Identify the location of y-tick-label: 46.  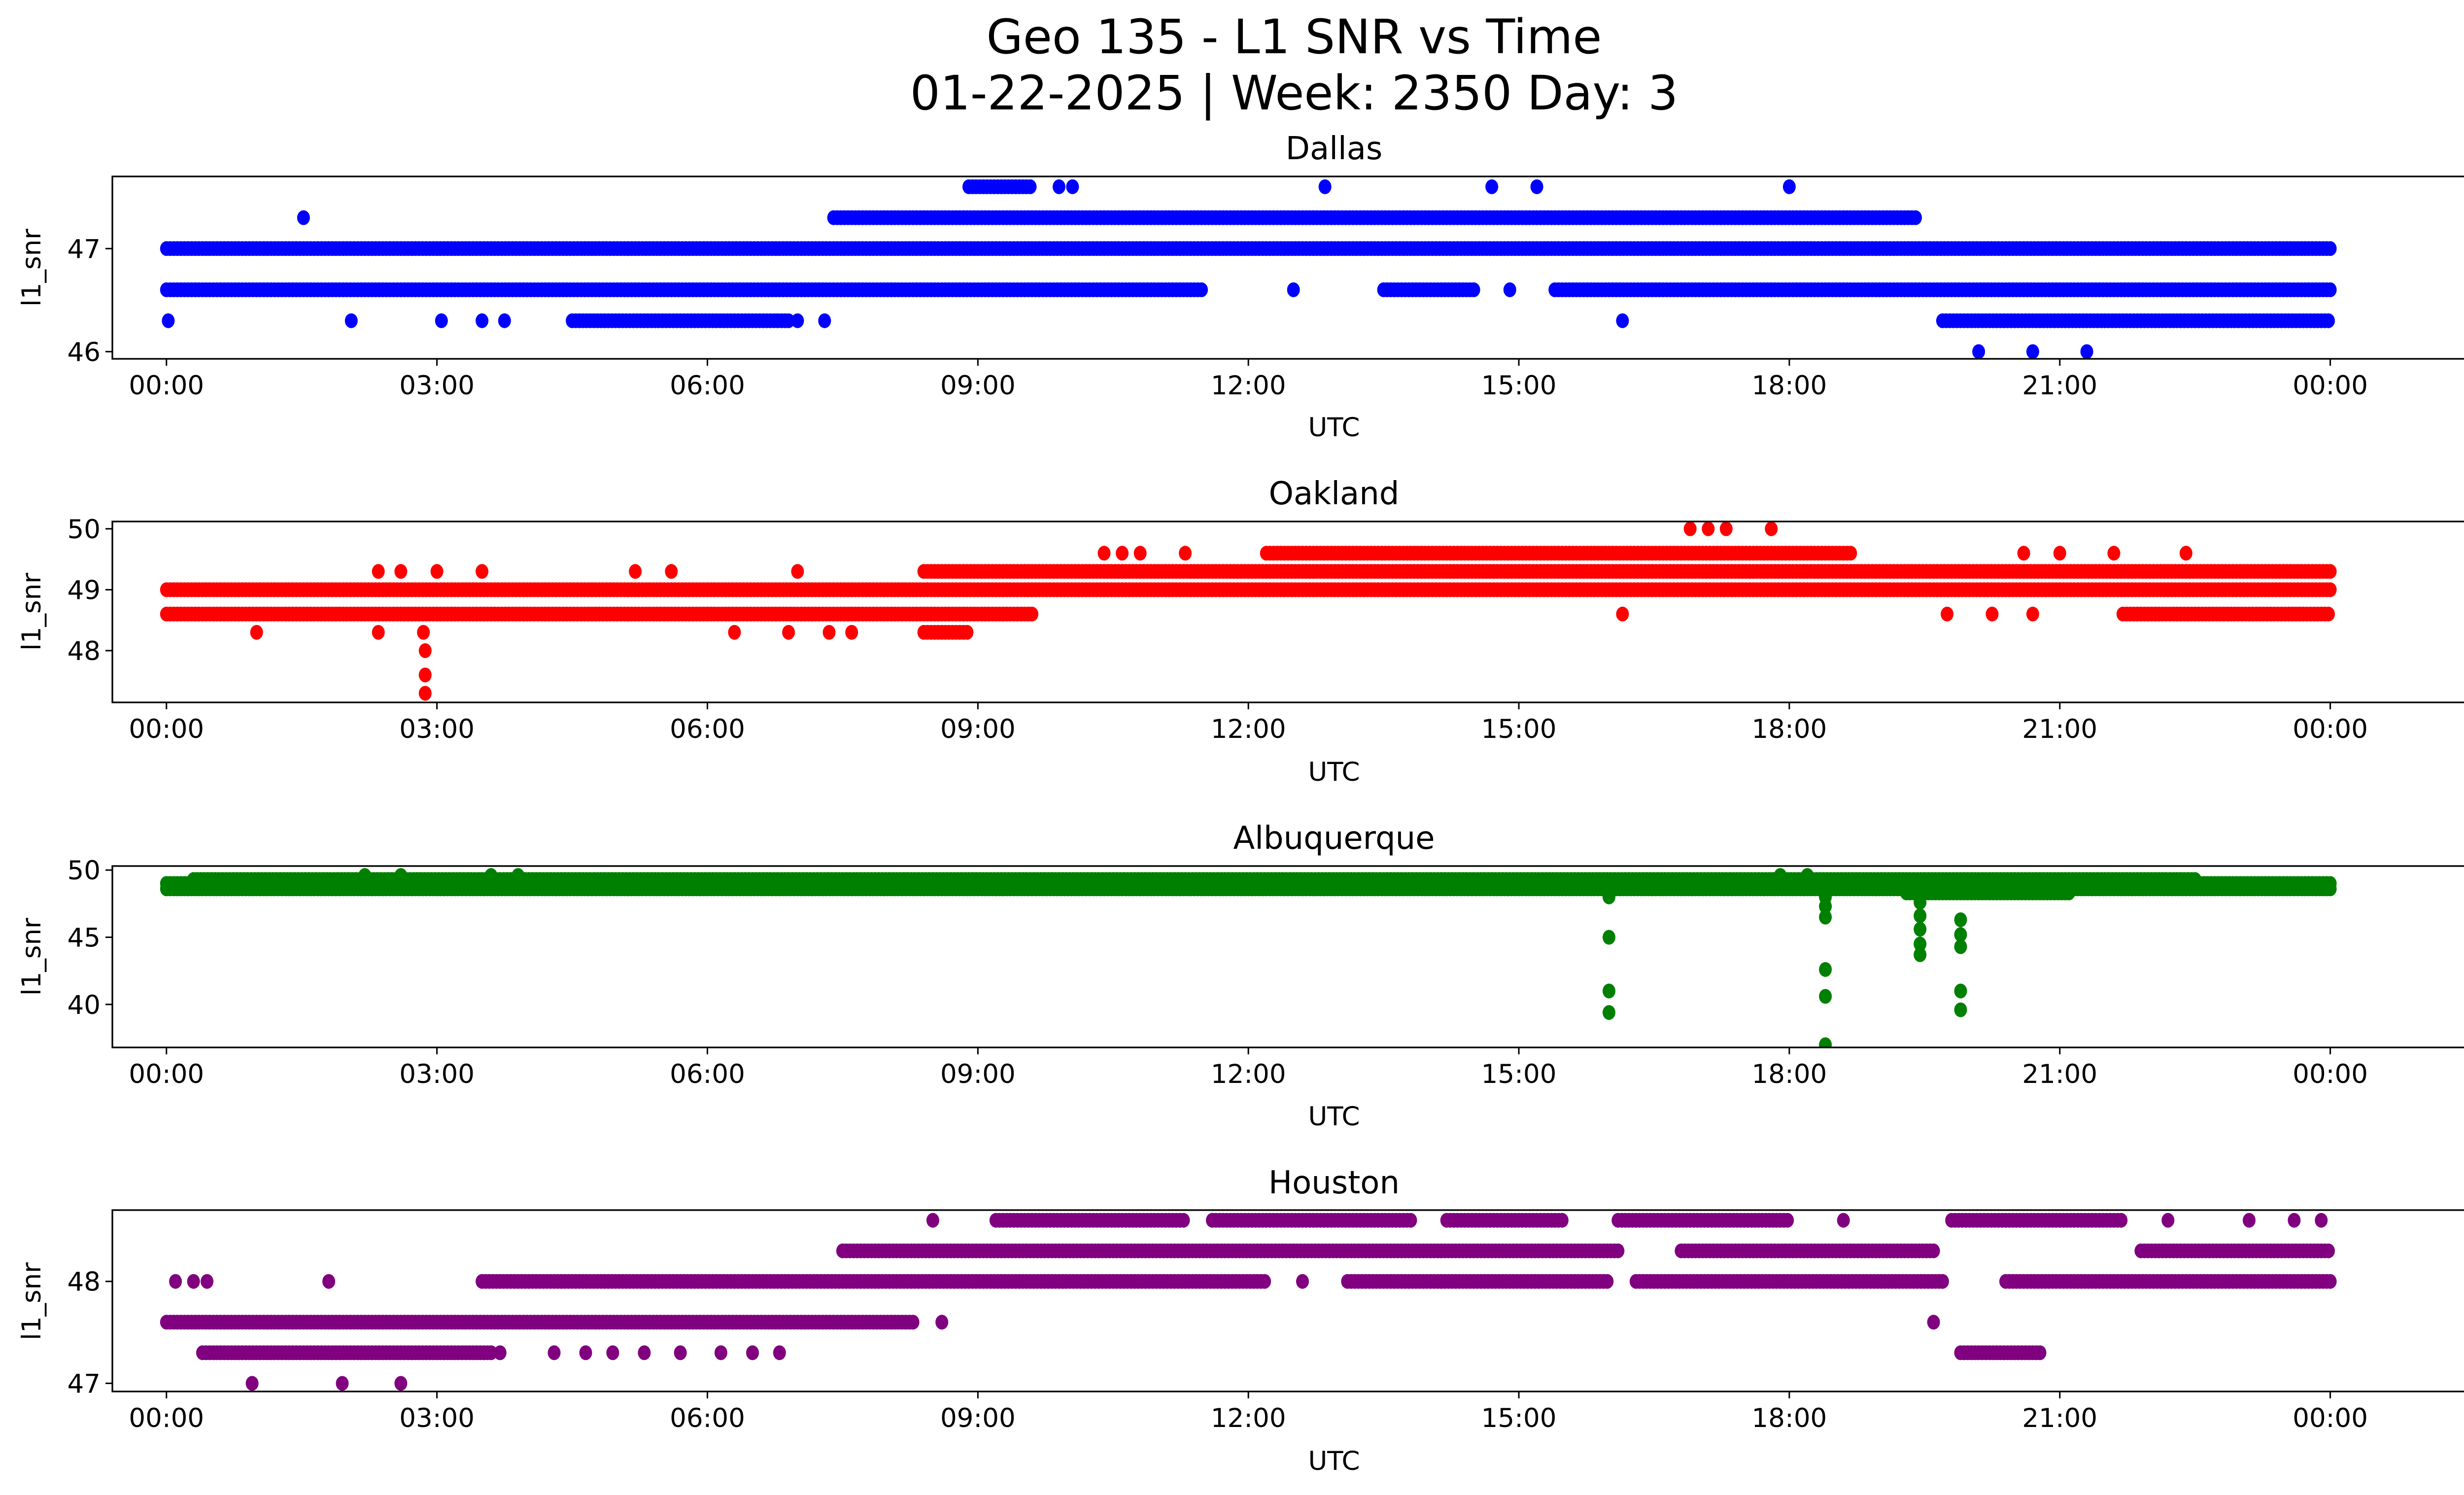
(84, 352).